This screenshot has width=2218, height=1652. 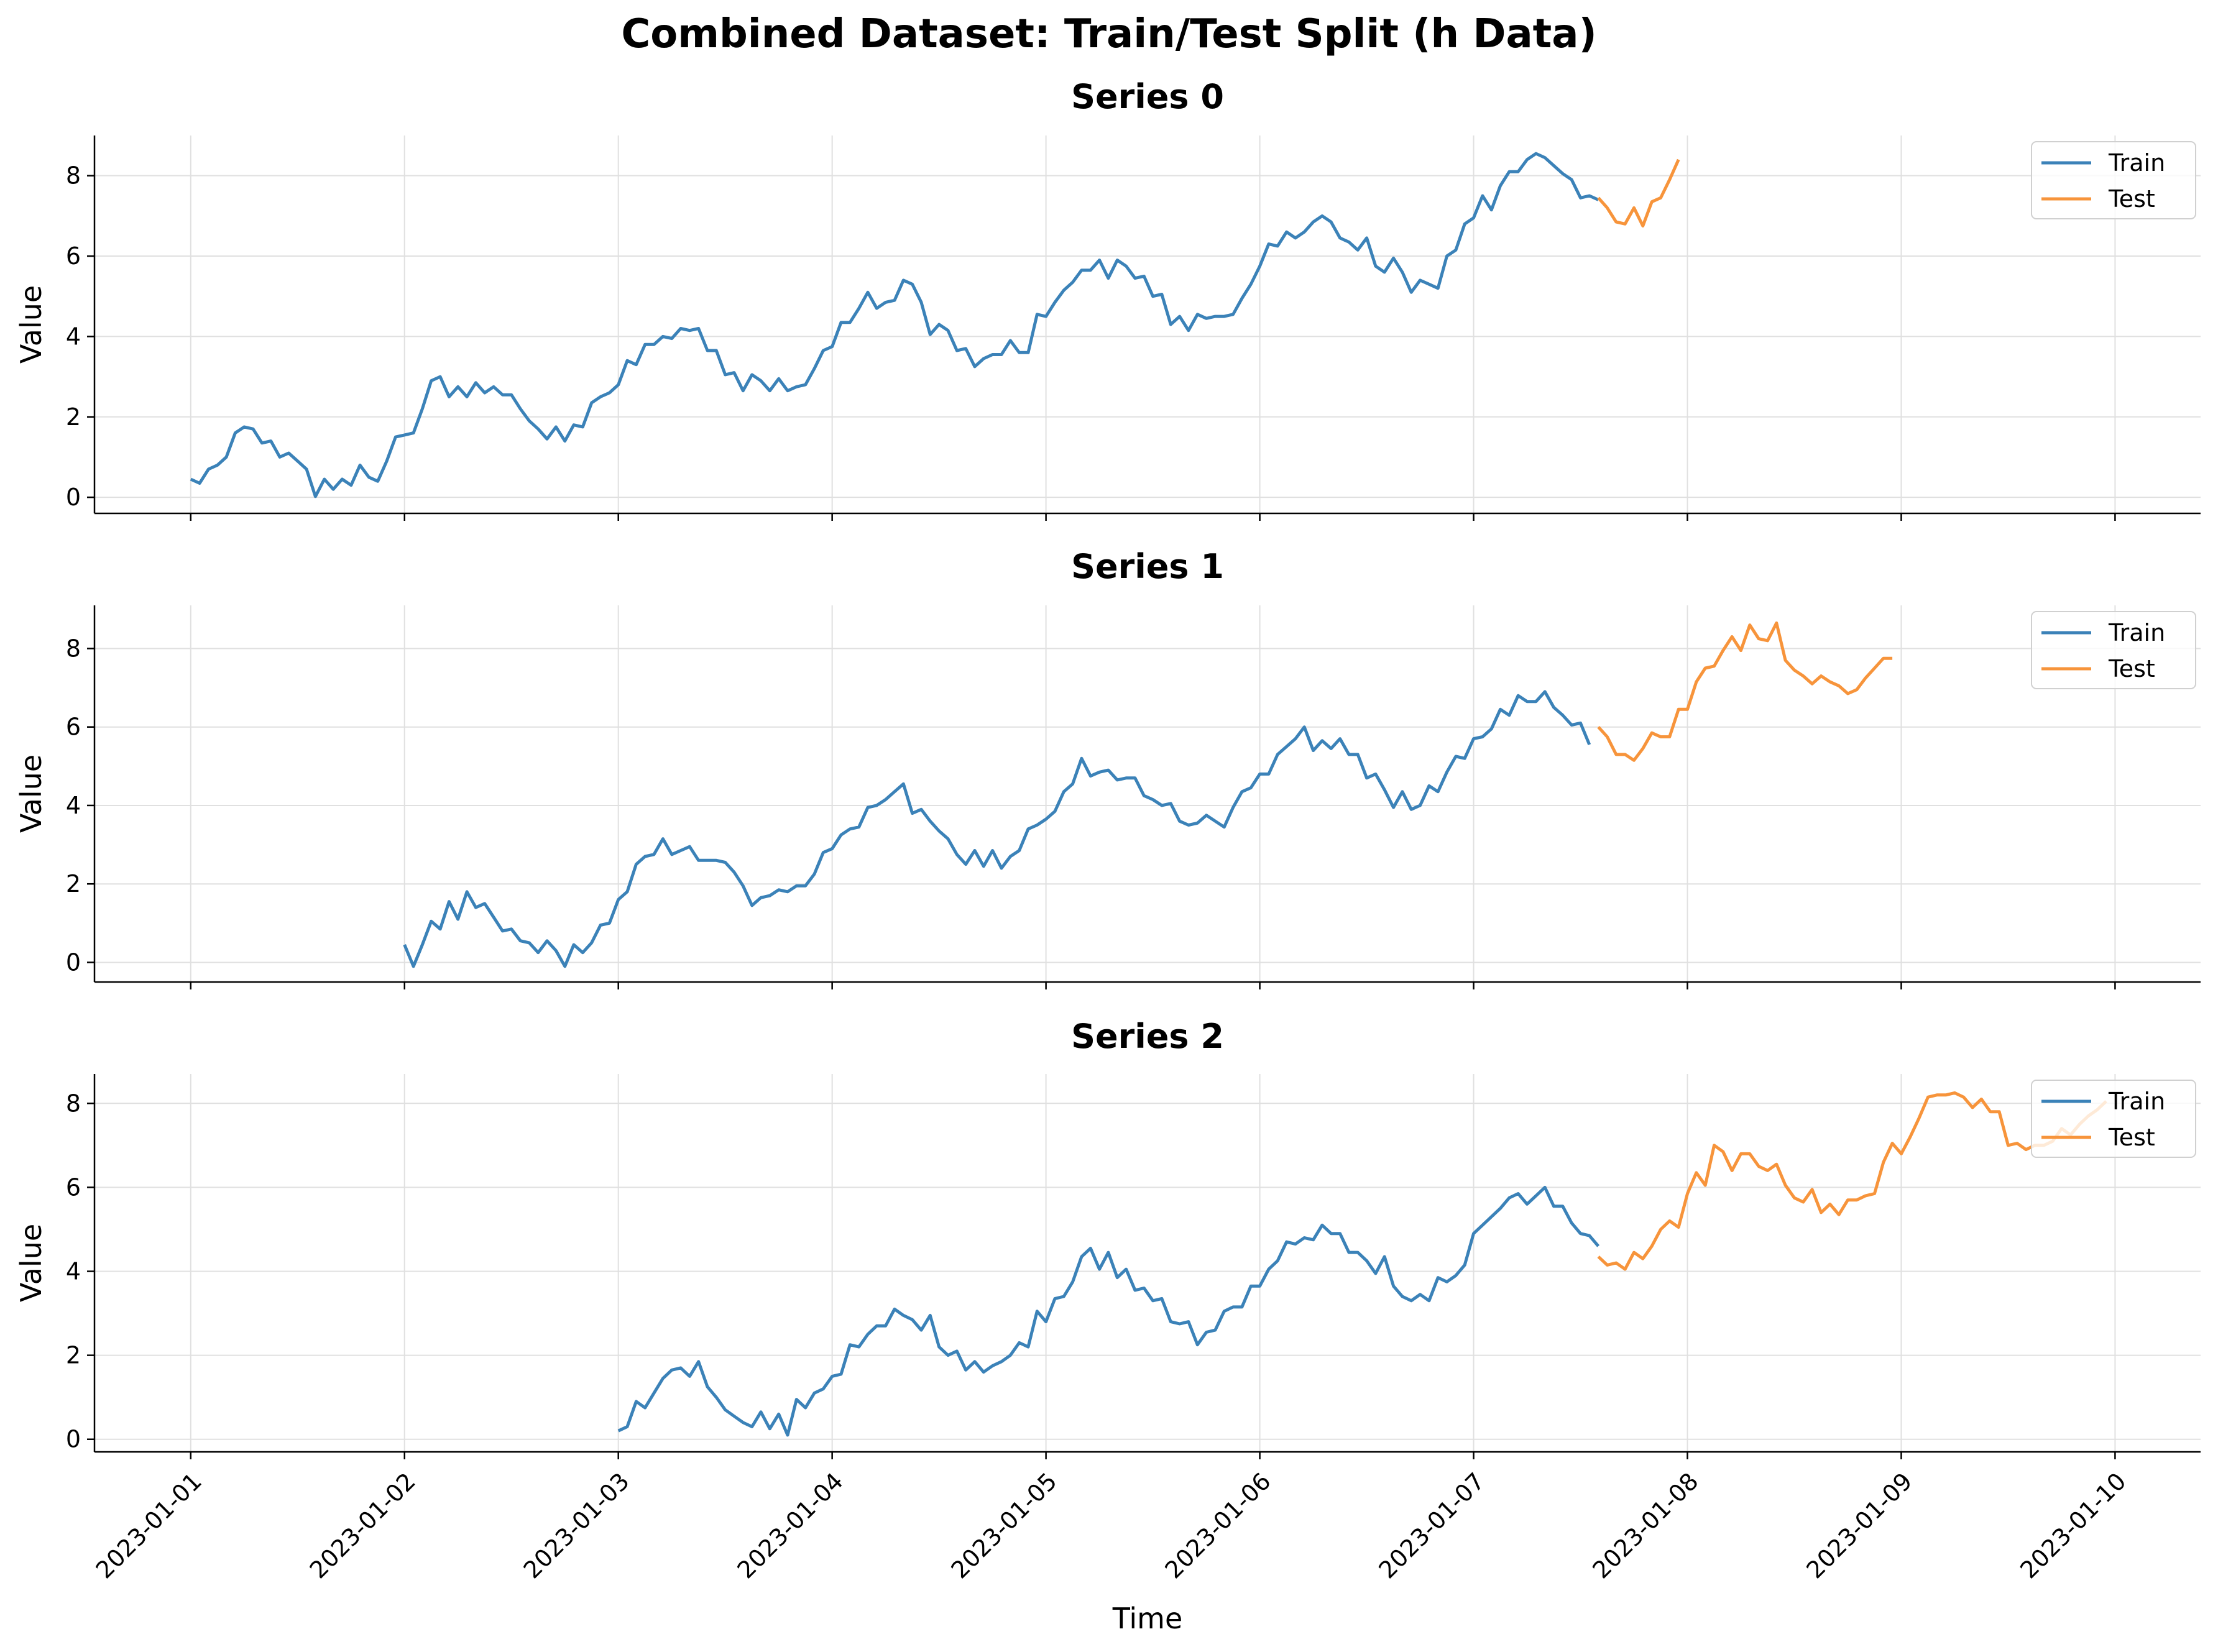 What do you see at coordinates (149, 1525) in the screenshot?
I see `x-tick-label: 2023-01-01` at bounding box center [149, 1525].